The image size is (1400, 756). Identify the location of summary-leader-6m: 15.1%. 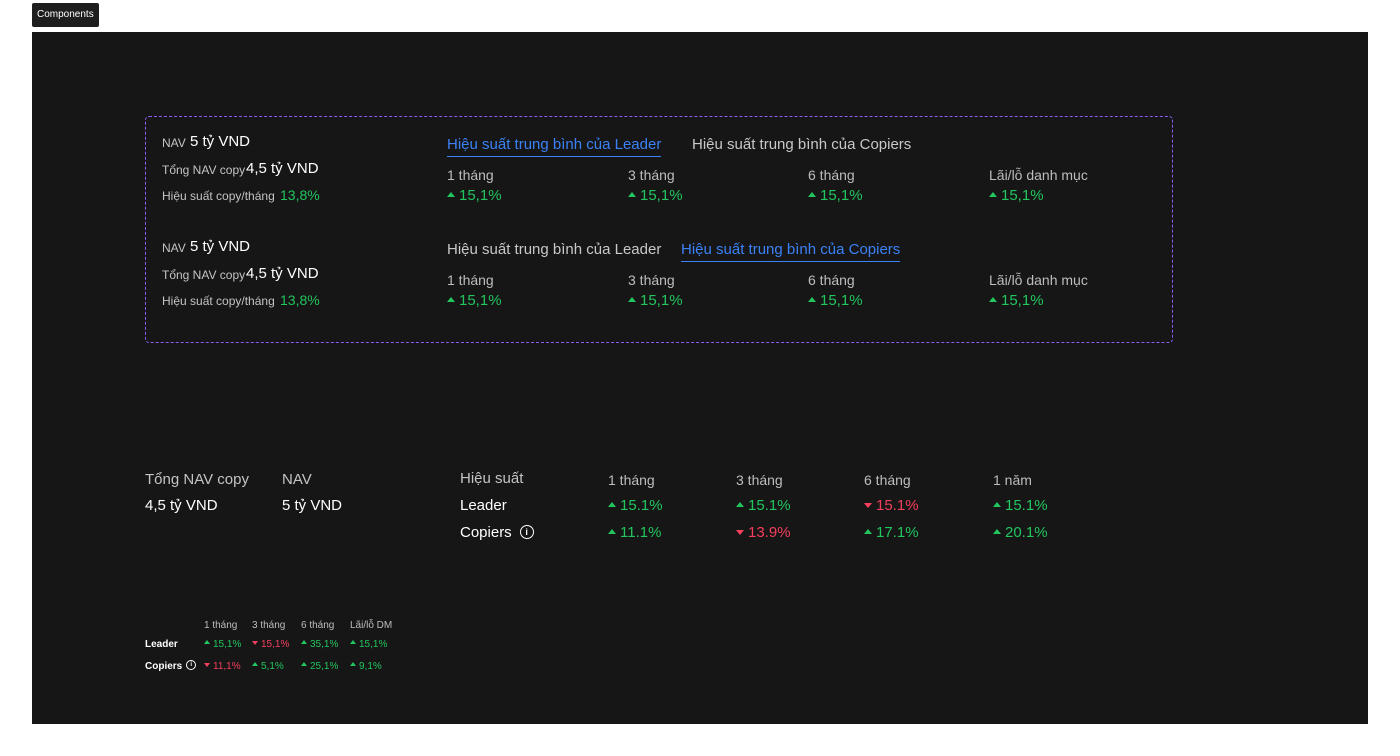
(891, 505).